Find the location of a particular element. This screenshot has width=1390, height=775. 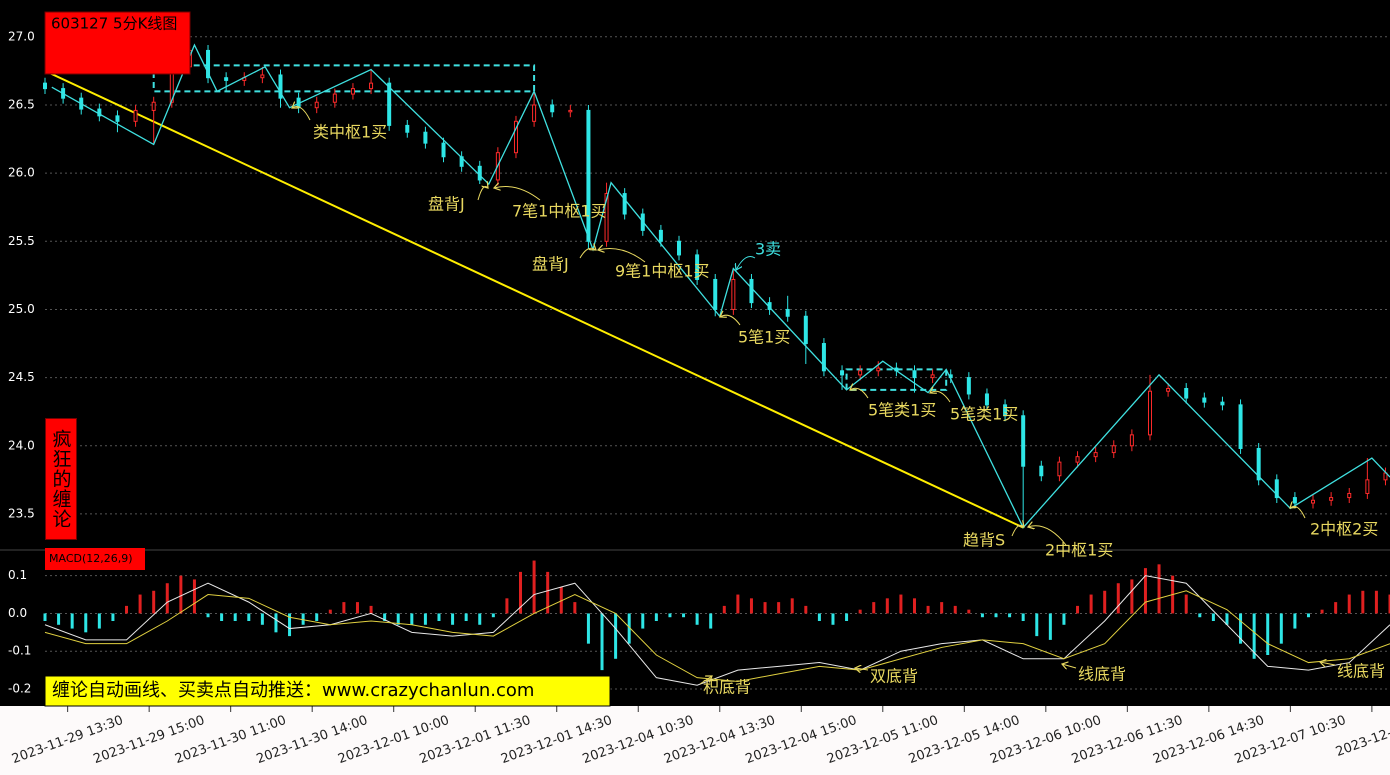

annotation: 5笔1买 is located at coordinates (764, 337).